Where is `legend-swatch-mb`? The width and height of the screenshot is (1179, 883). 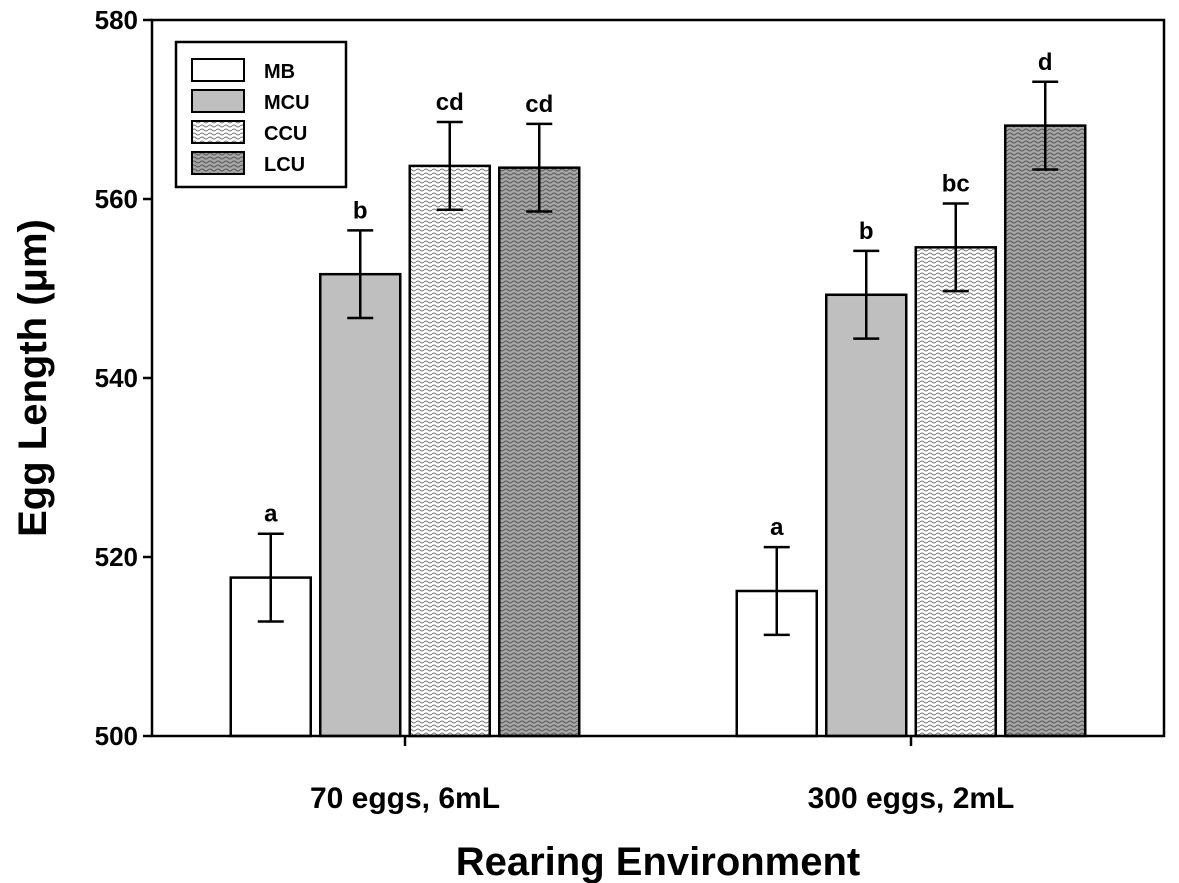
legend-swatch-mb is located at coordinates (218, 70).